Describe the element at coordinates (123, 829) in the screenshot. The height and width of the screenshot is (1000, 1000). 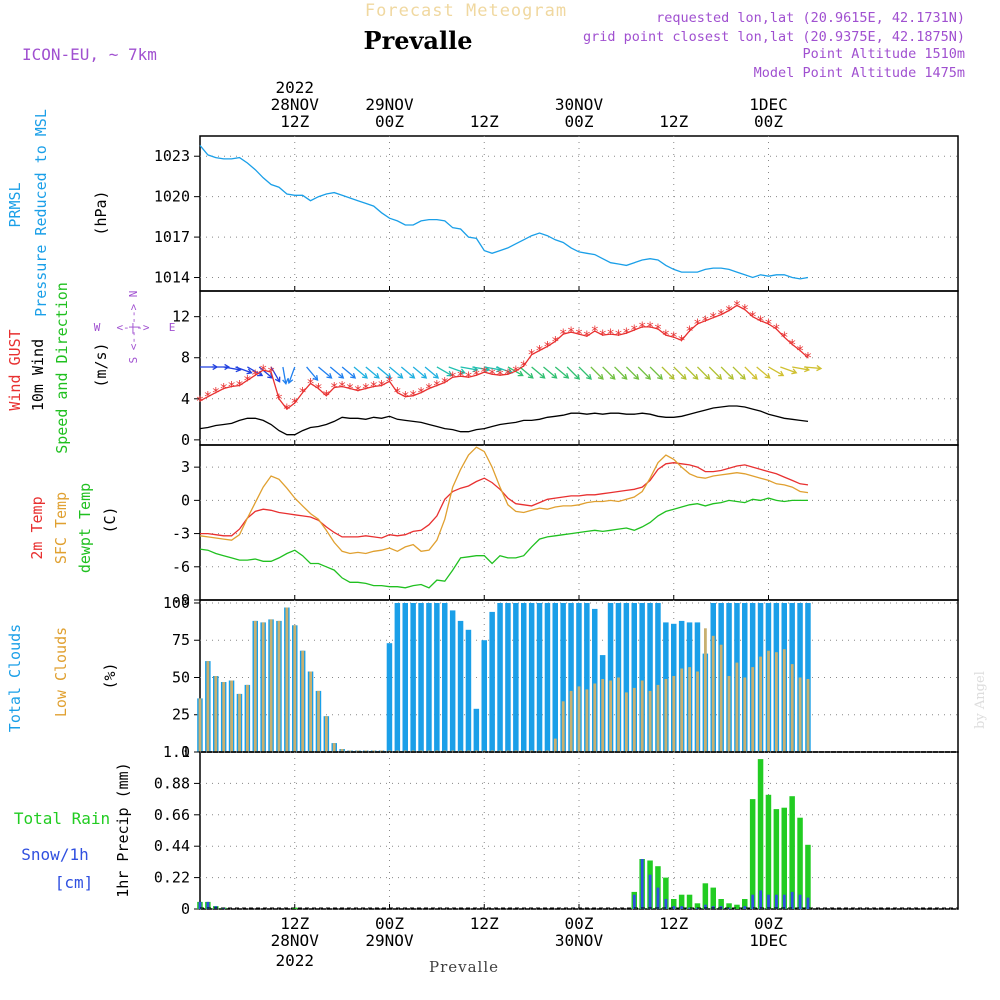
I see `unit-label: 1hr Precip (mm)` at that location.